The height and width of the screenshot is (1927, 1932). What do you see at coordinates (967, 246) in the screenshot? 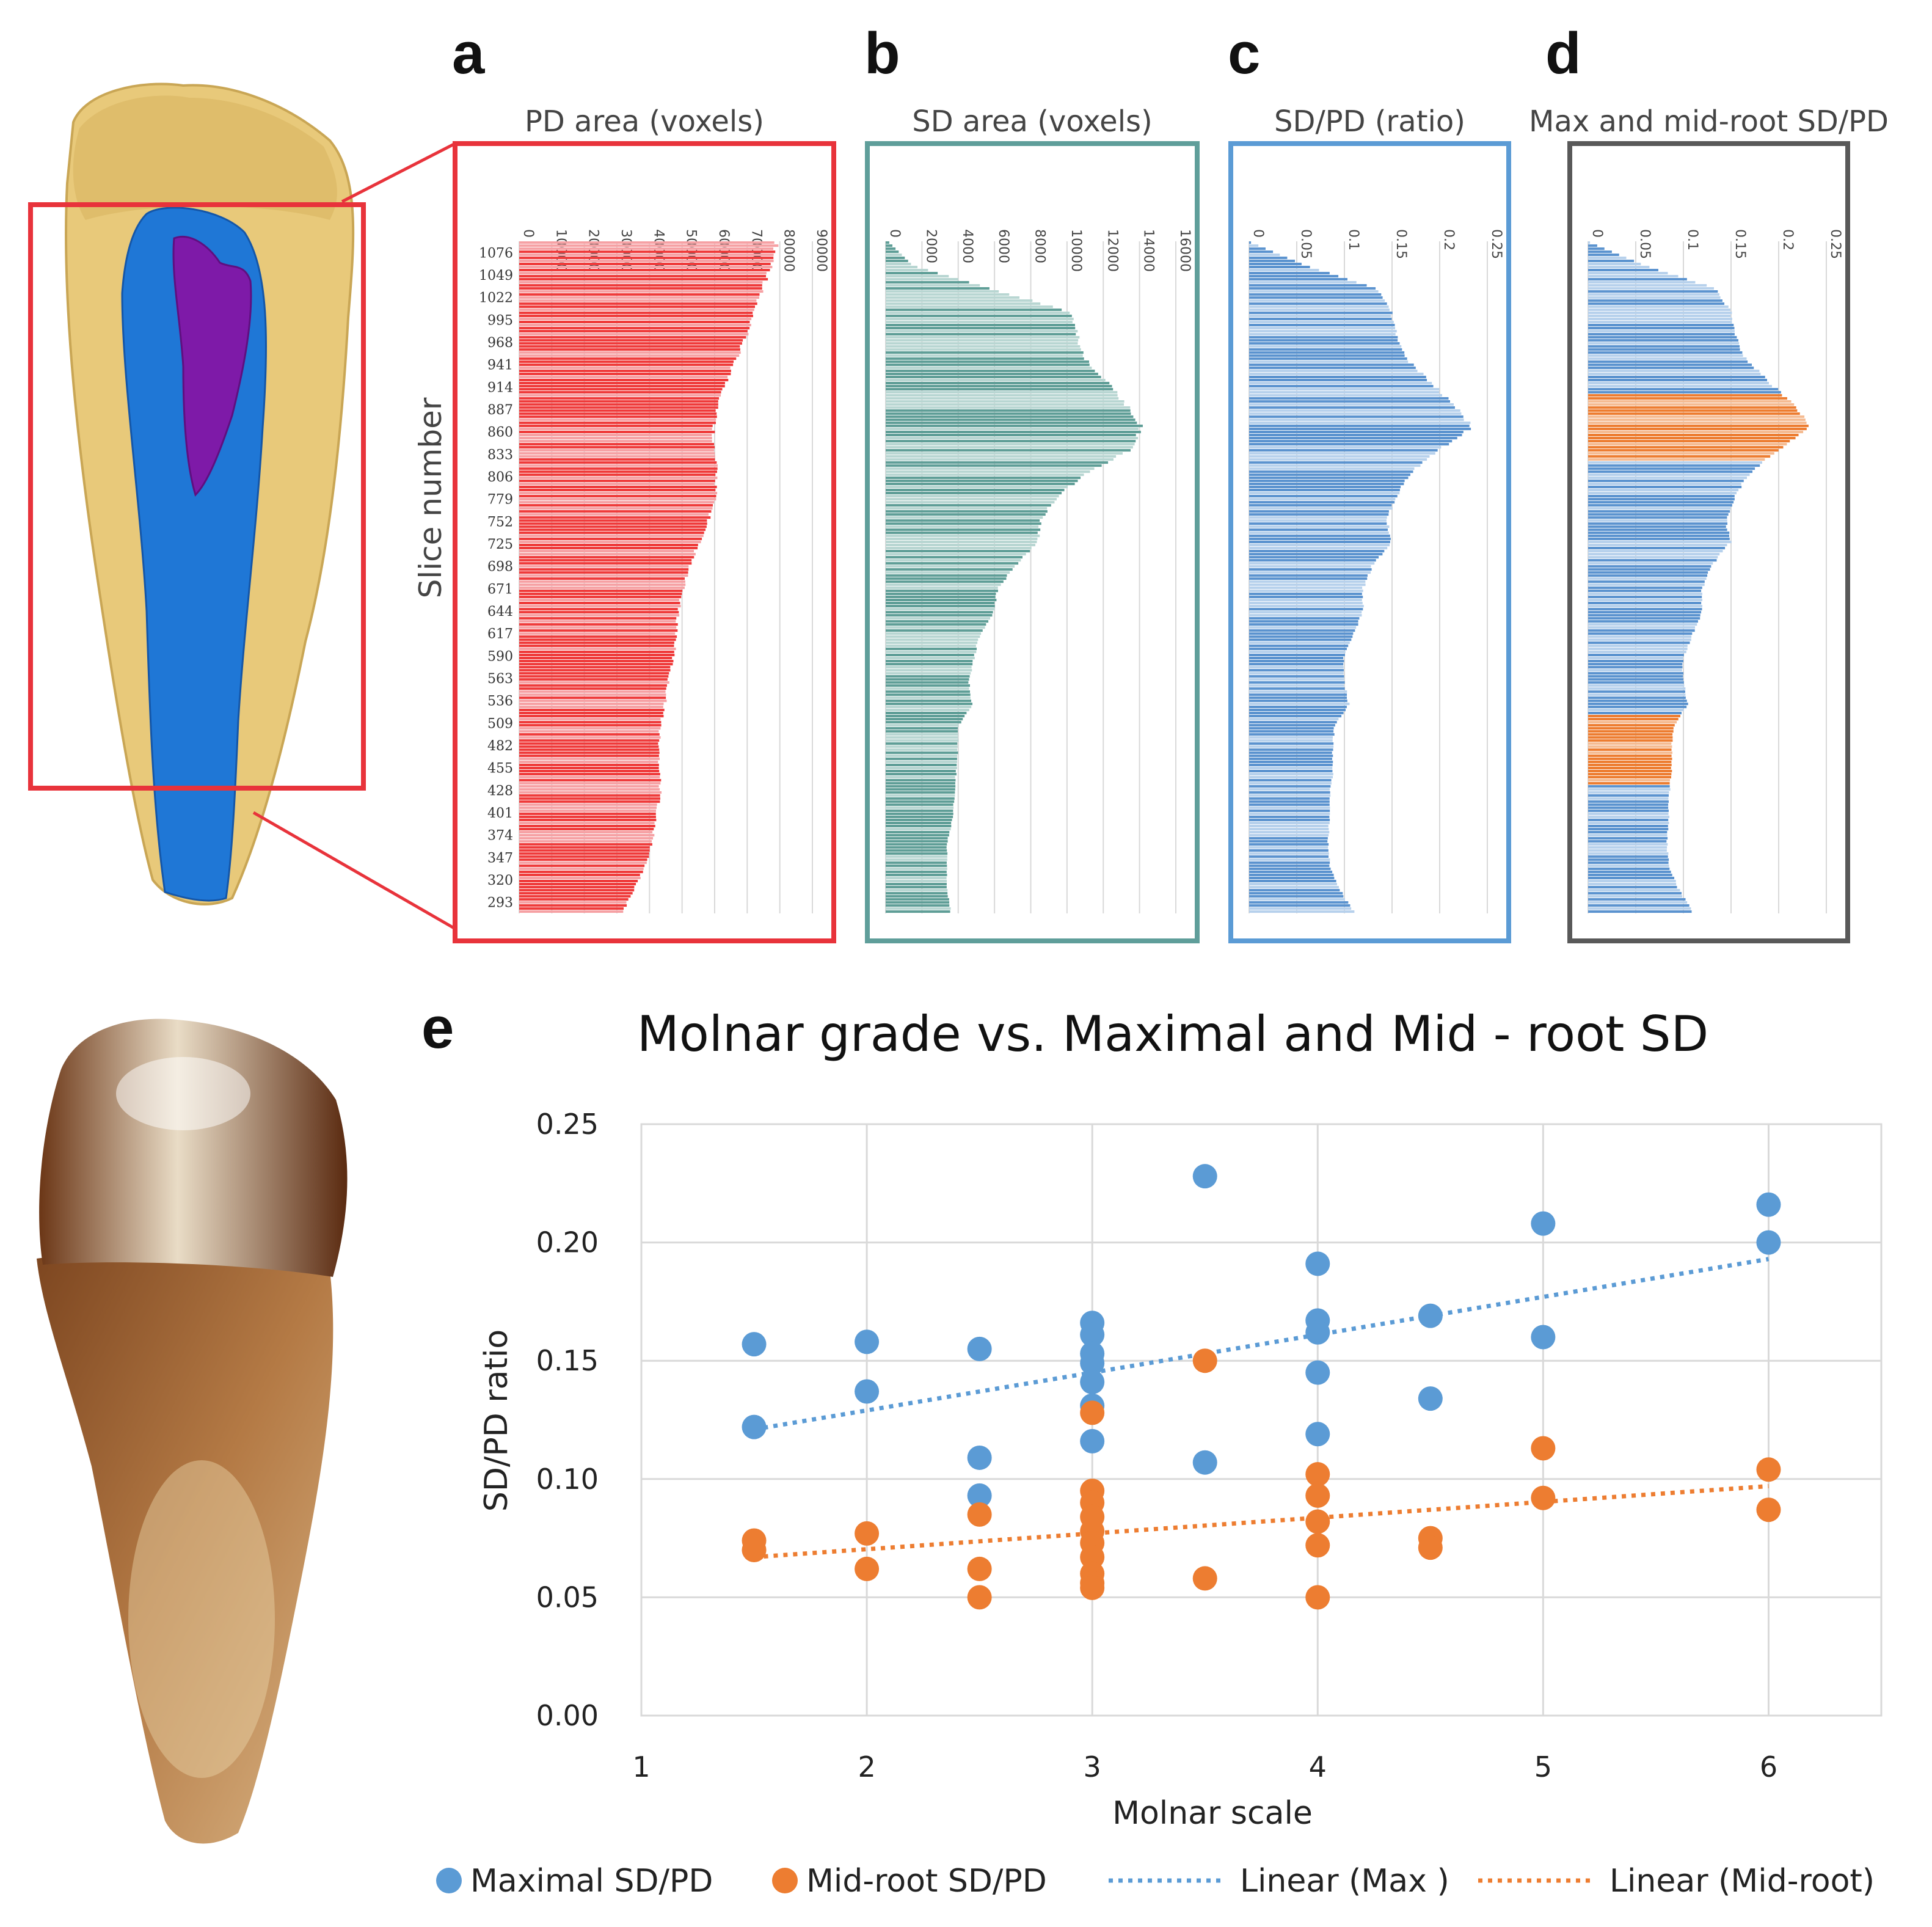
I see `panel-b-tick-label: 4000` at bounding box center [967, 246].